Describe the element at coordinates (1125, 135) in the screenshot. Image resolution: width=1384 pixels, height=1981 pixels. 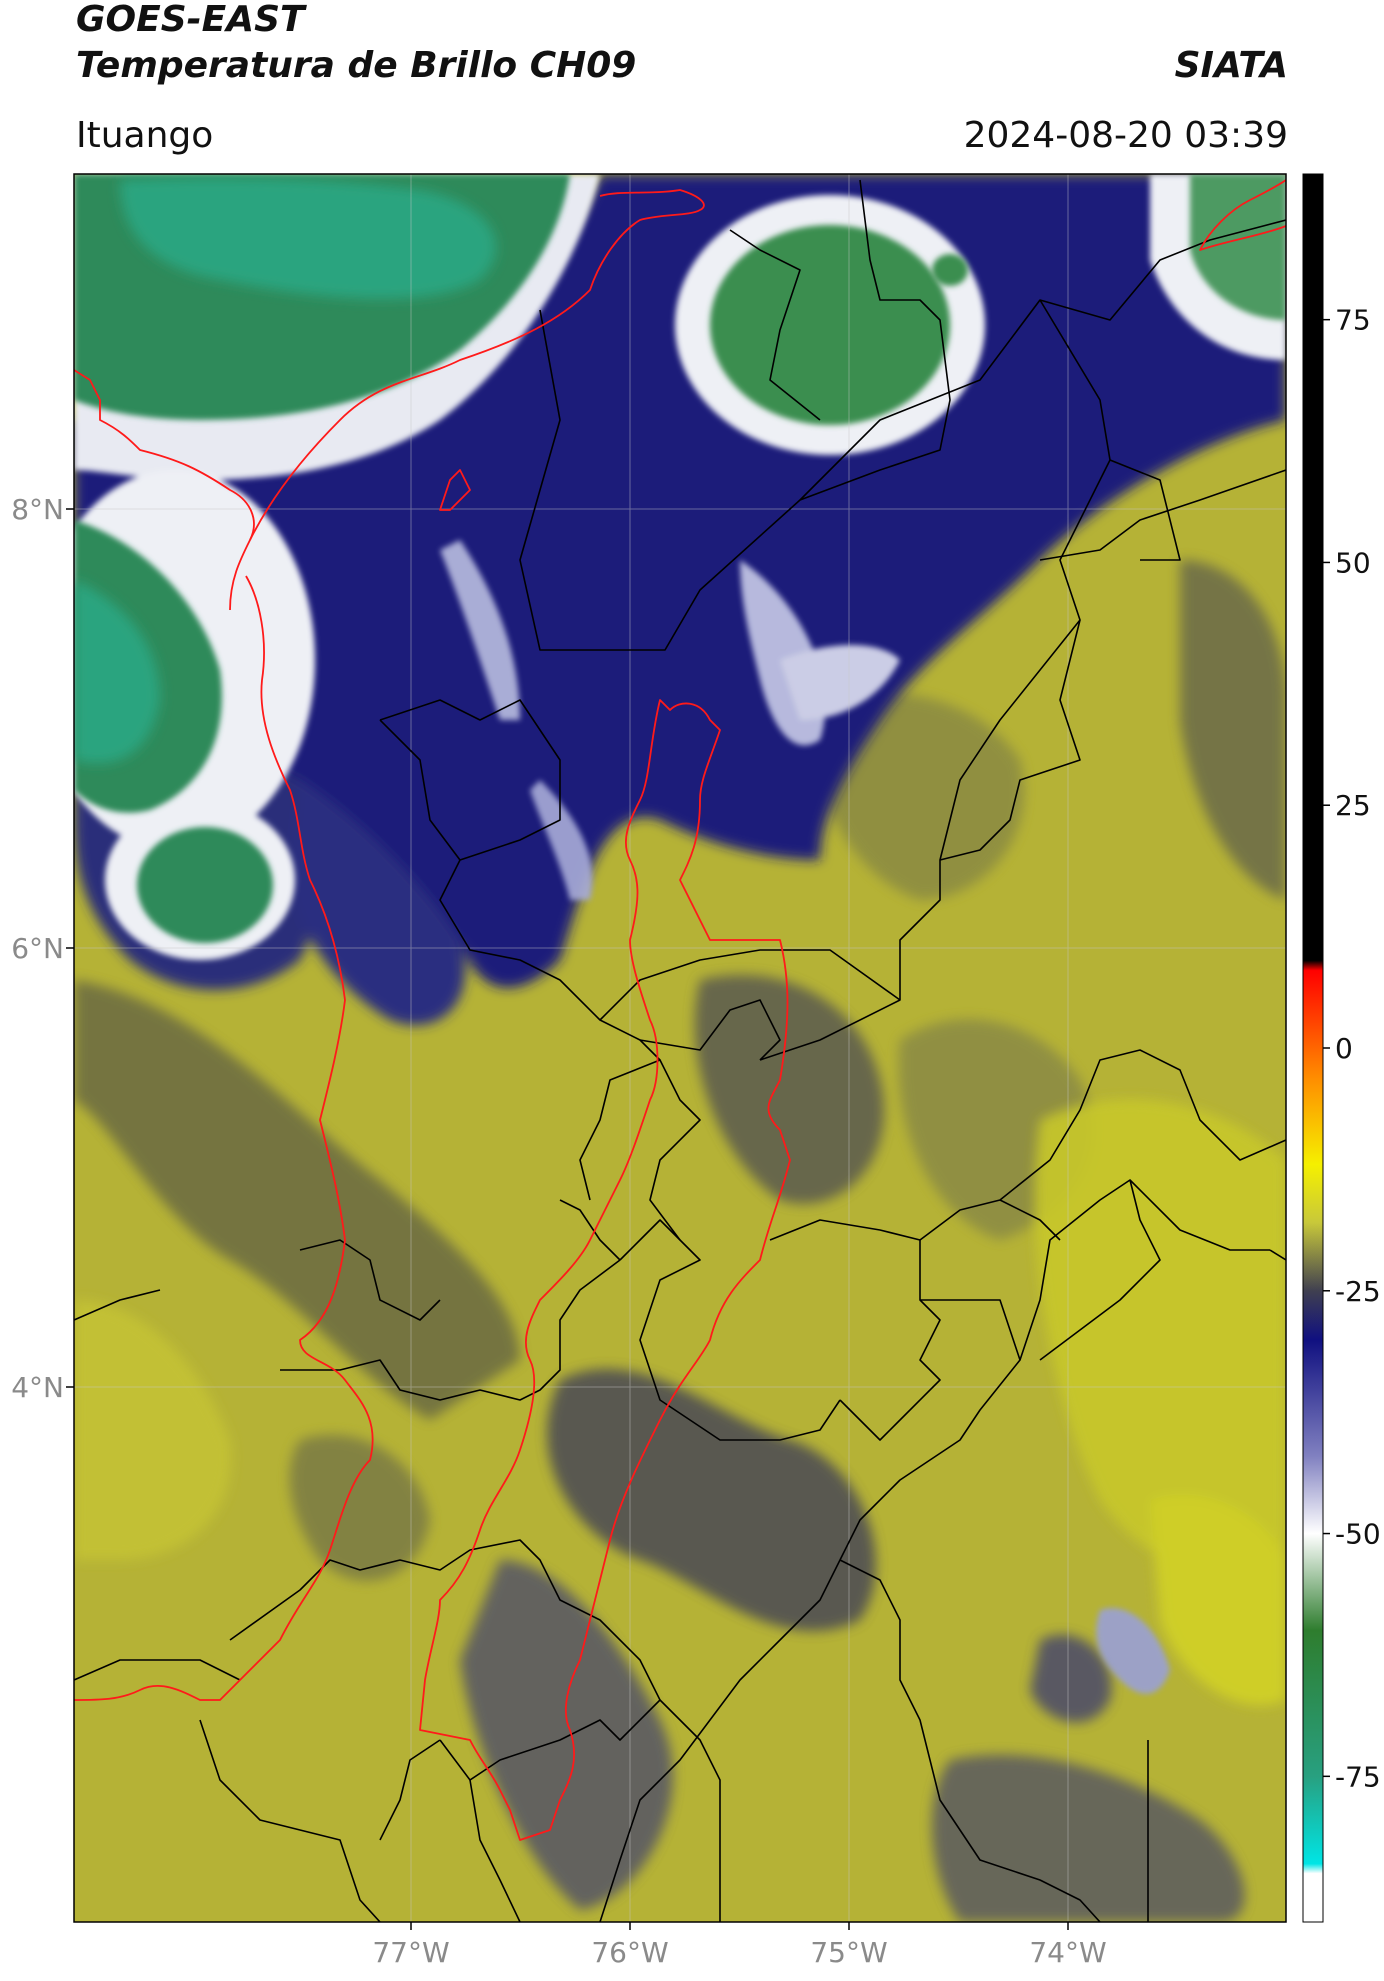
I see `timestamp-label: 2024-08-20 03:39` at that location.